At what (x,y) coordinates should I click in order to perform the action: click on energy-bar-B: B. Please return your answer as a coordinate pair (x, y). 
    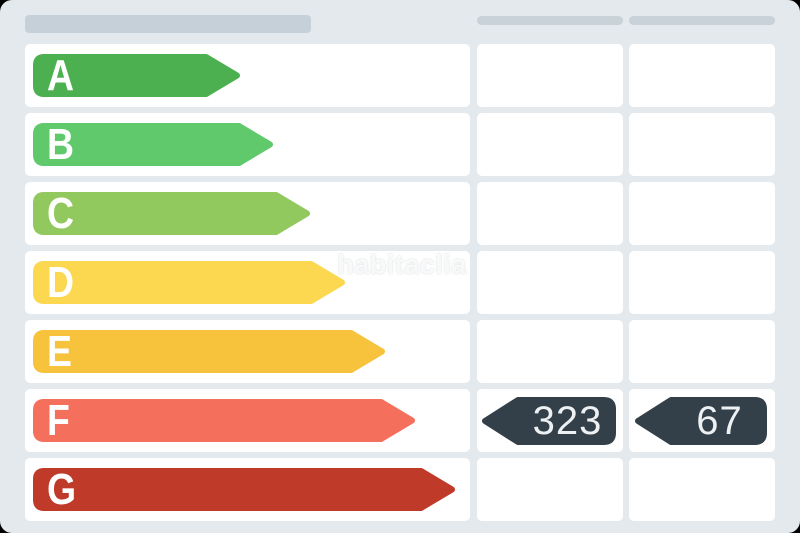
    Looking at the image, I should click on (153, 144).